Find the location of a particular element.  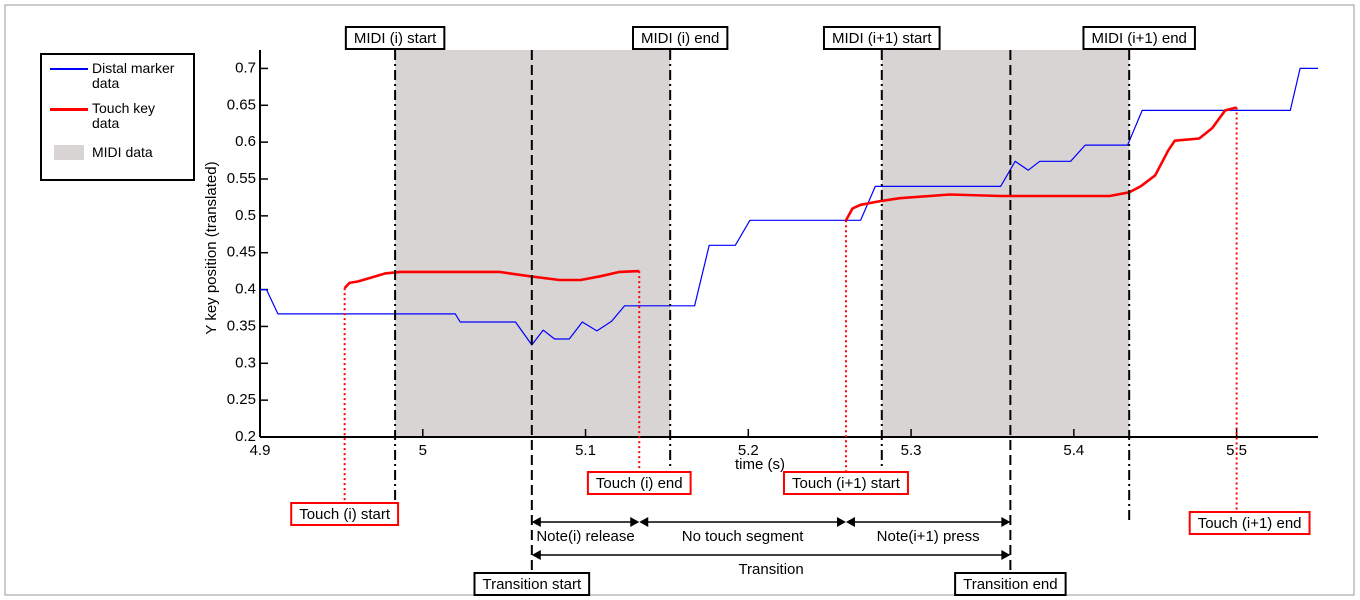

x-tick-label: 5 is located at coordinates (423, 450).